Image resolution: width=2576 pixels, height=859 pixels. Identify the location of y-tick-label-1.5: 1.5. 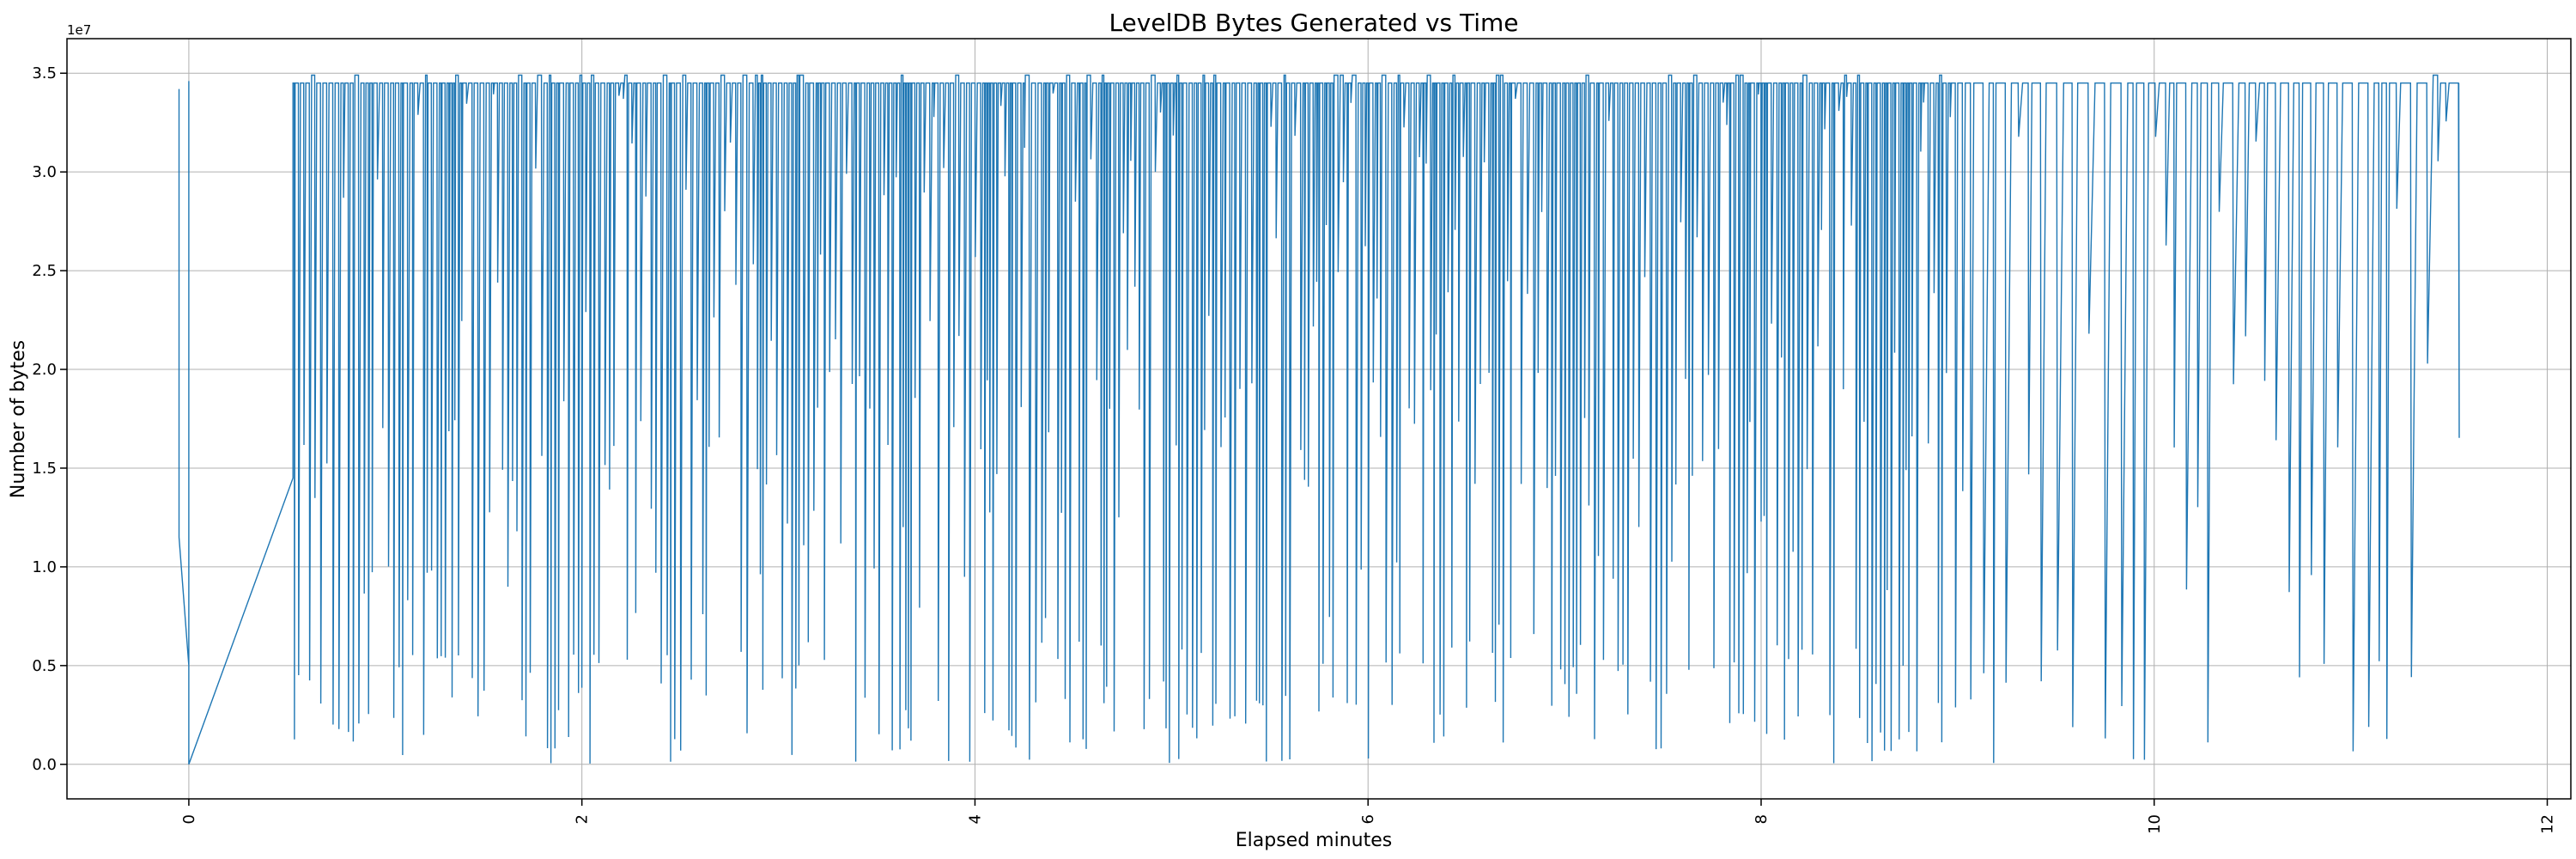
(44, 469).